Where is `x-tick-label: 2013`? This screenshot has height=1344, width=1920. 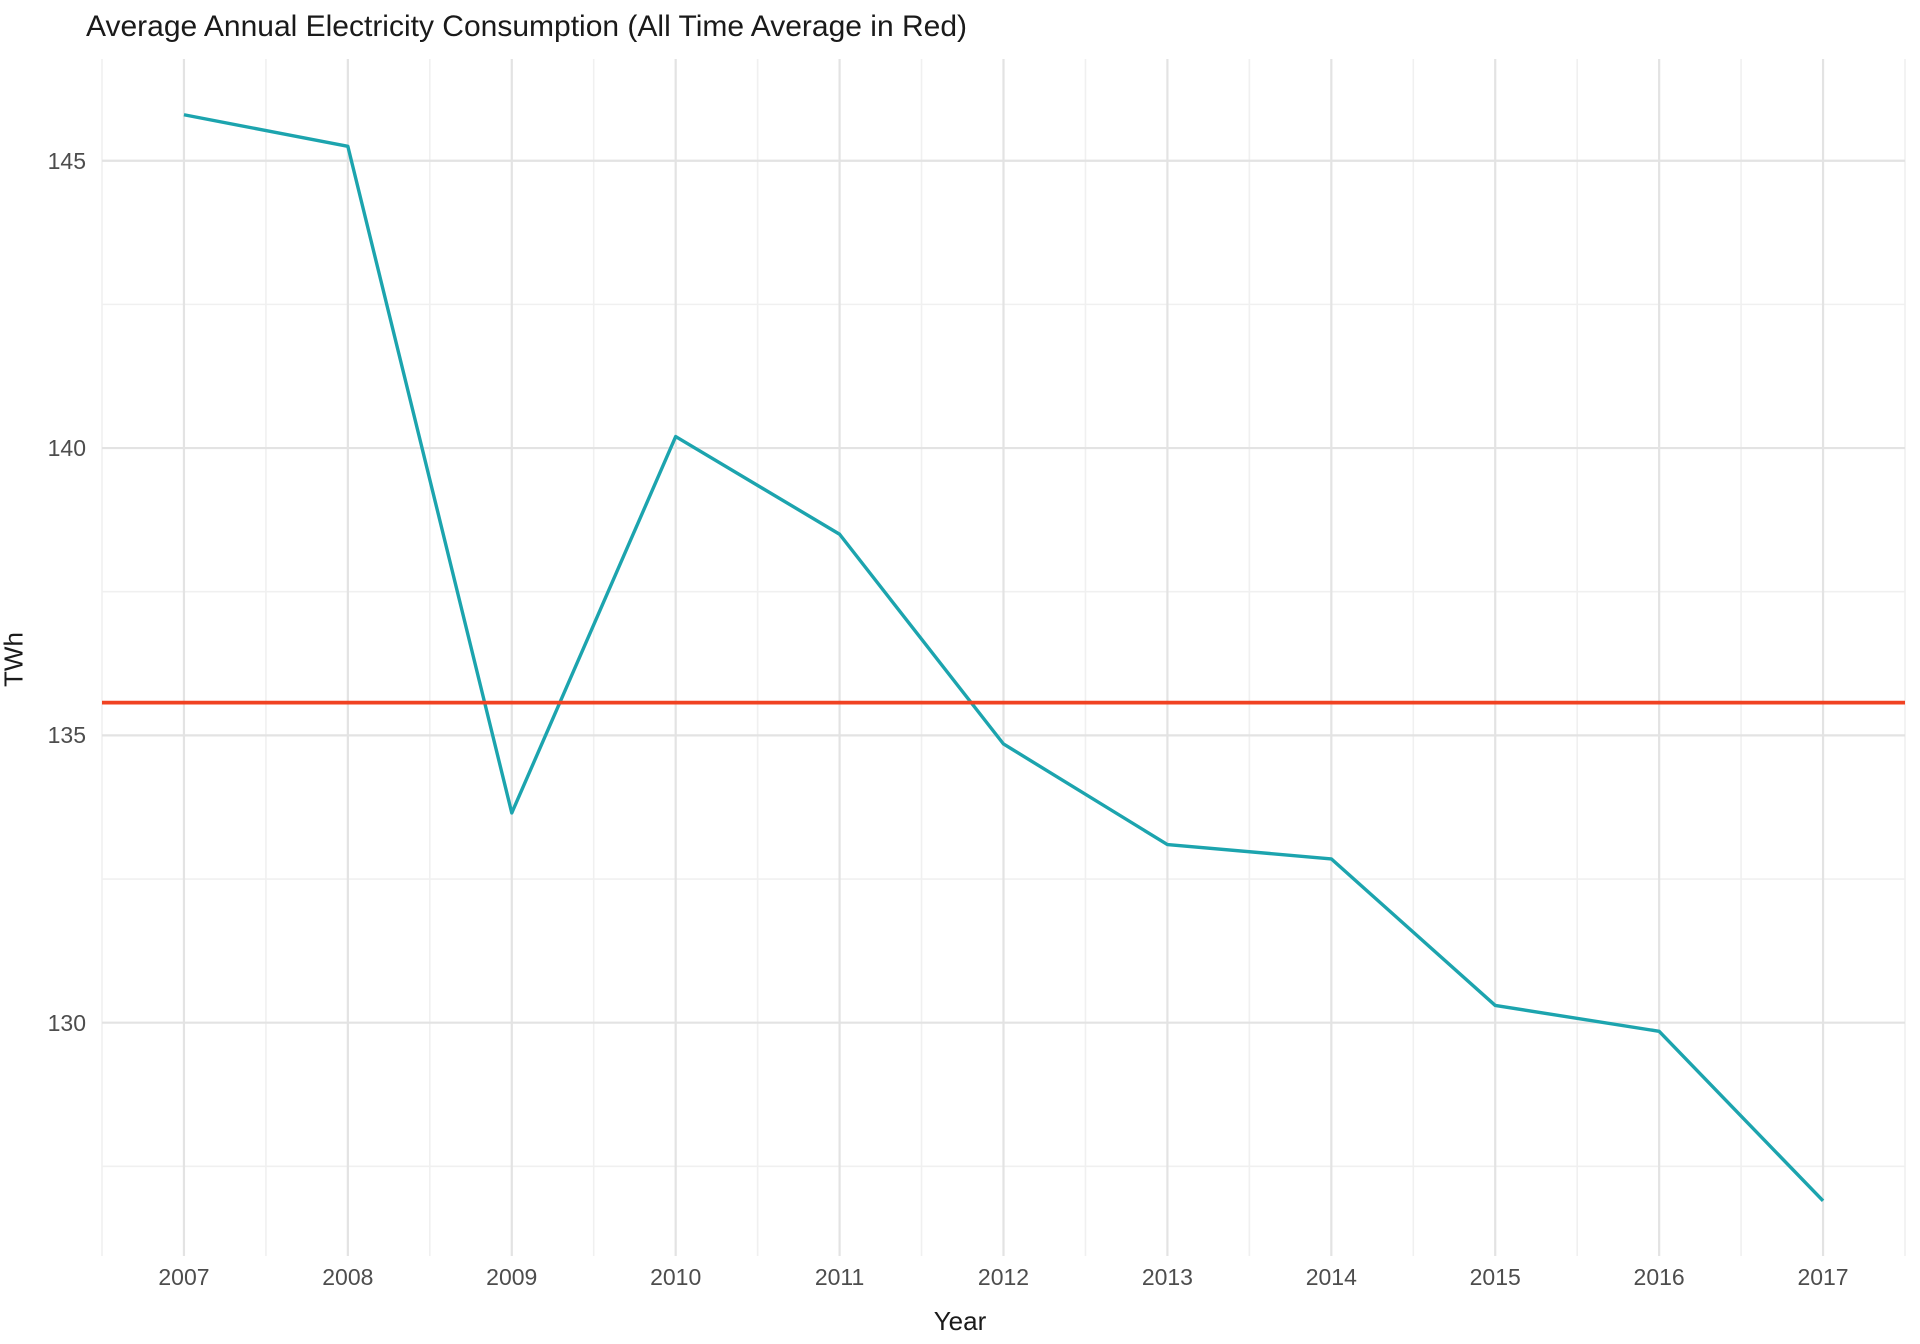
x-tick-label: 2013 is located at coordinates (1167, 1277).